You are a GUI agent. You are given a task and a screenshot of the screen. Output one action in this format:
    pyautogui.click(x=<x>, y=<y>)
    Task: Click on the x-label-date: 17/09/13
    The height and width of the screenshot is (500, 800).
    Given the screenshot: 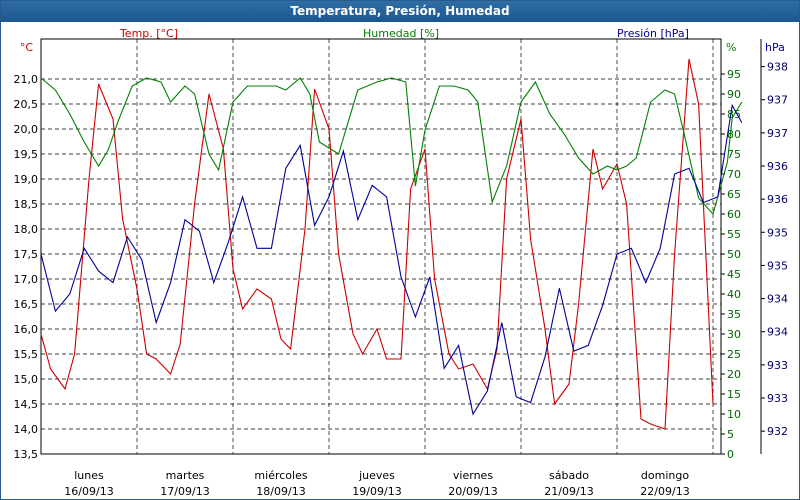 What is the action you would take?
    pyautogui.click(x=184, y=491)
    